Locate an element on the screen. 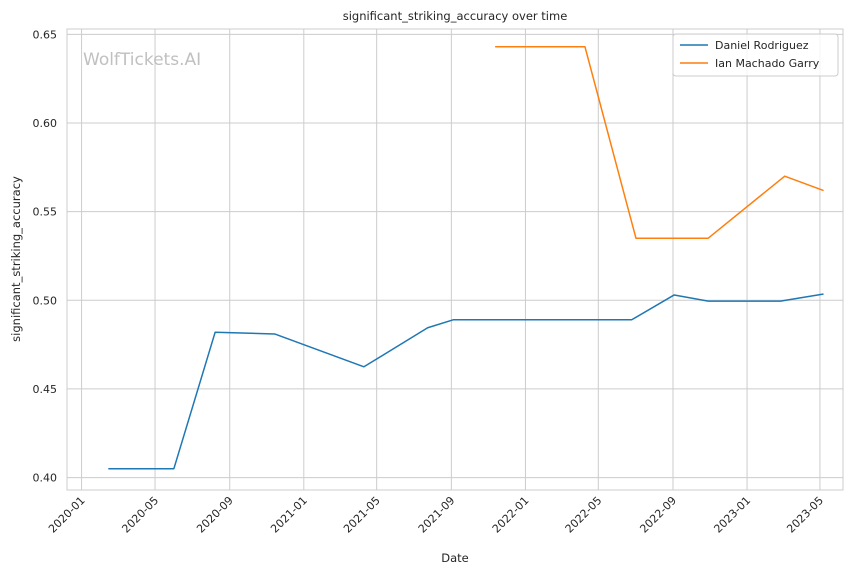 Image resolution: width=852 pixels, height=575 pixels. legend-box is located at coordinates (755, 55).